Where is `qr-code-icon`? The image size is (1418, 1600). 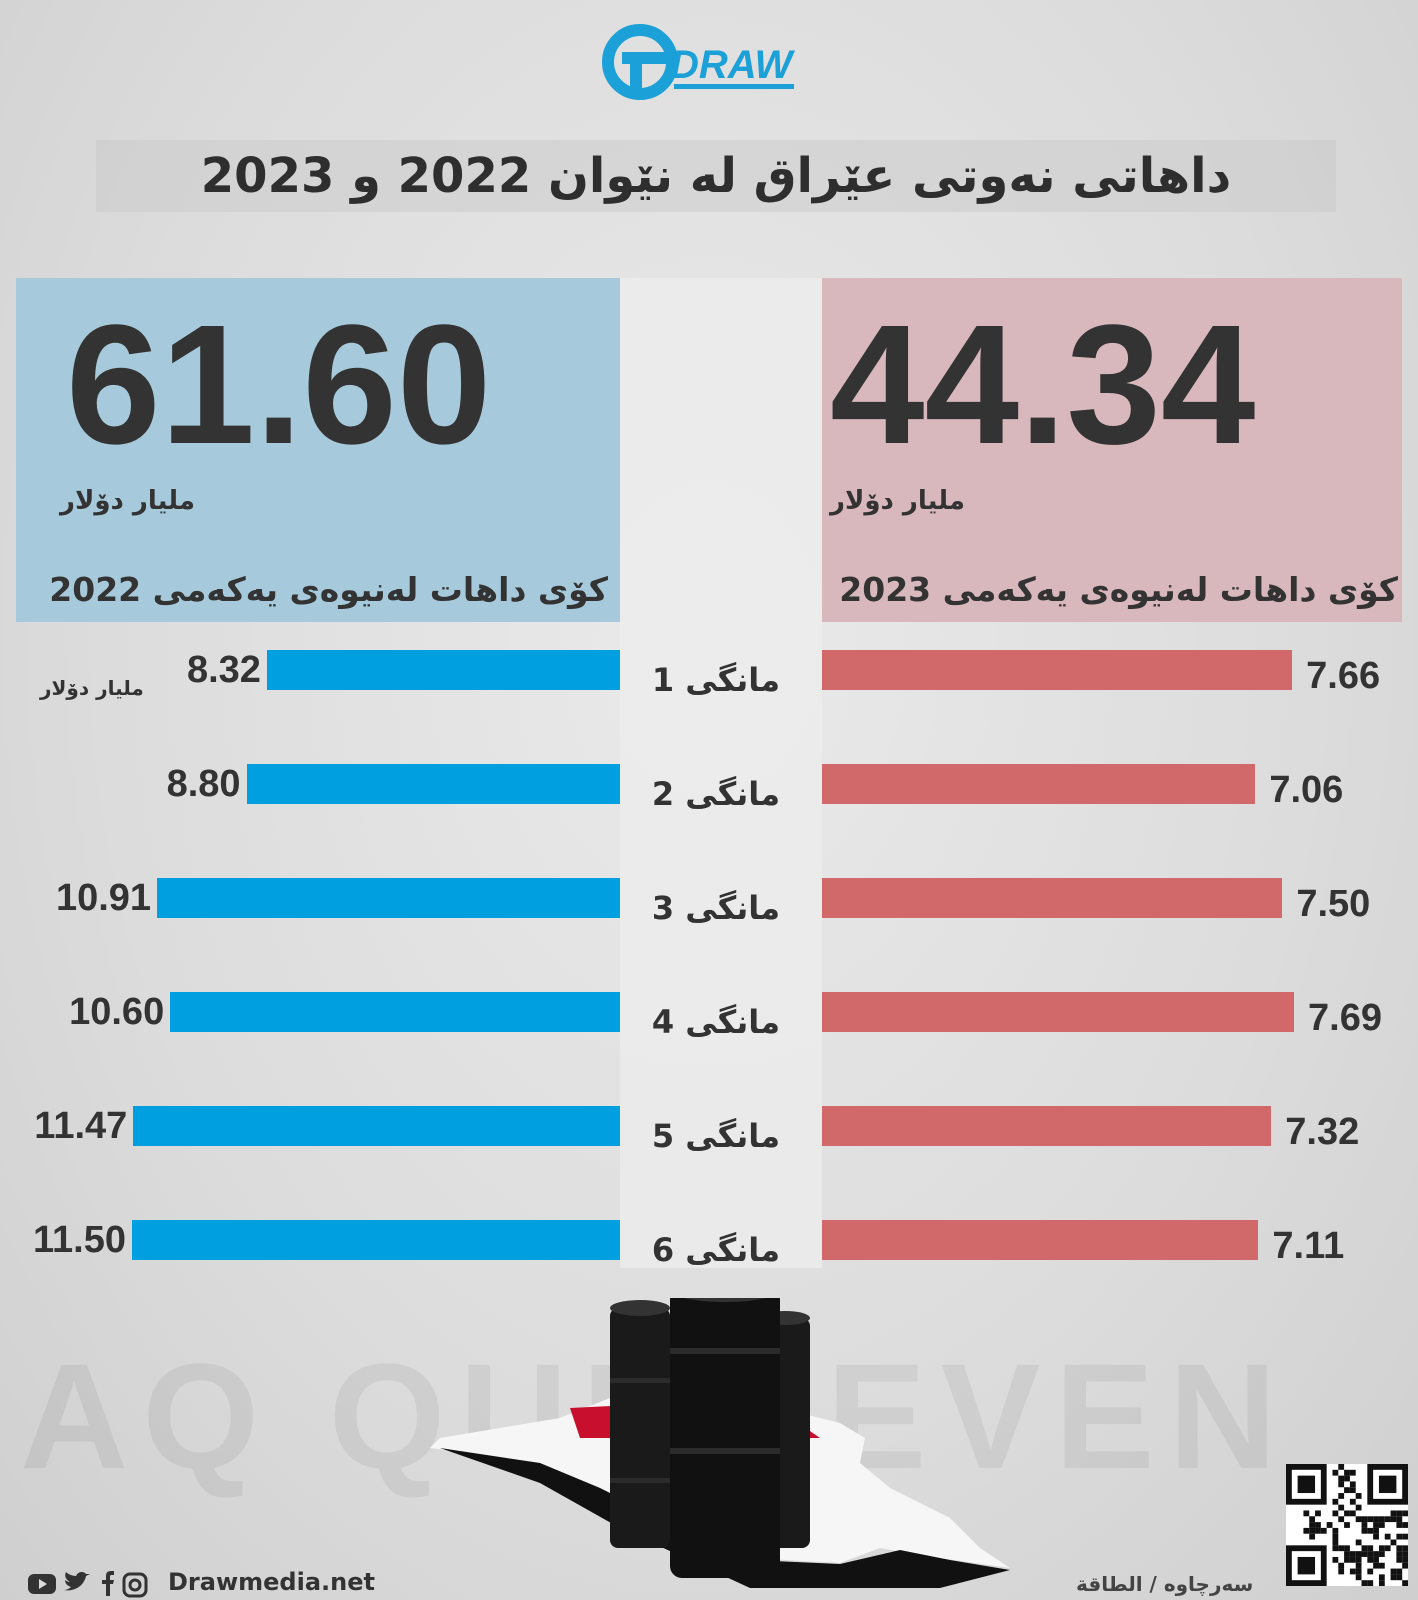 qr-code-icon is located at coordinates (1347, 1525).